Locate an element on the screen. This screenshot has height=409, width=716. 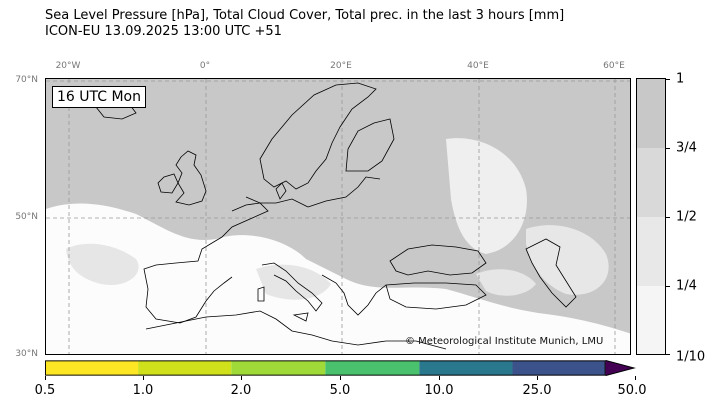
precip-extend-arrow is located at coordinates (620, 368).